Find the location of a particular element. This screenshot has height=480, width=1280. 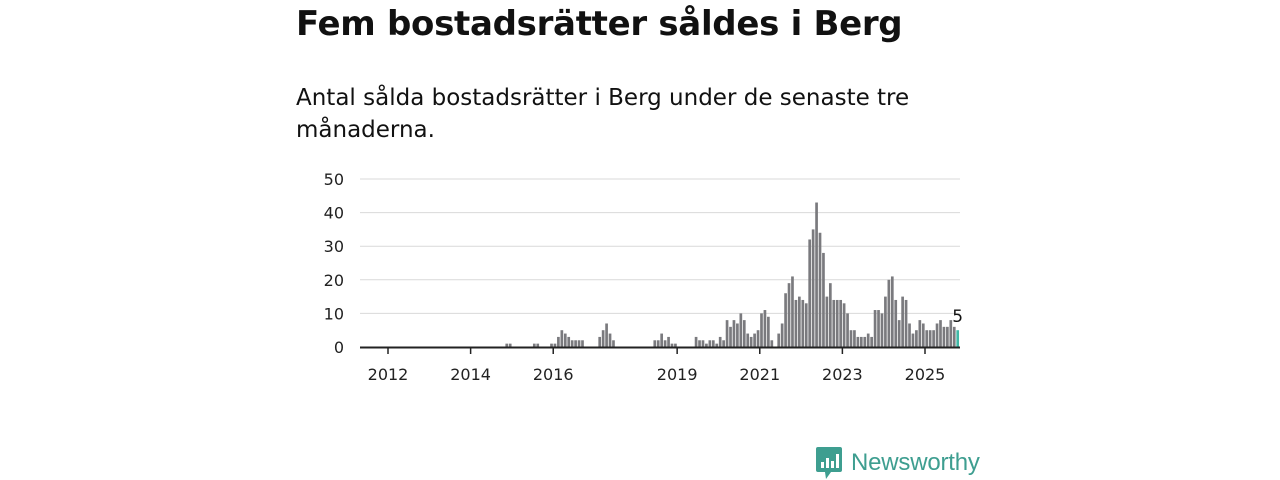

x-tick-label: 2021 is located at coordinates (759, 374).